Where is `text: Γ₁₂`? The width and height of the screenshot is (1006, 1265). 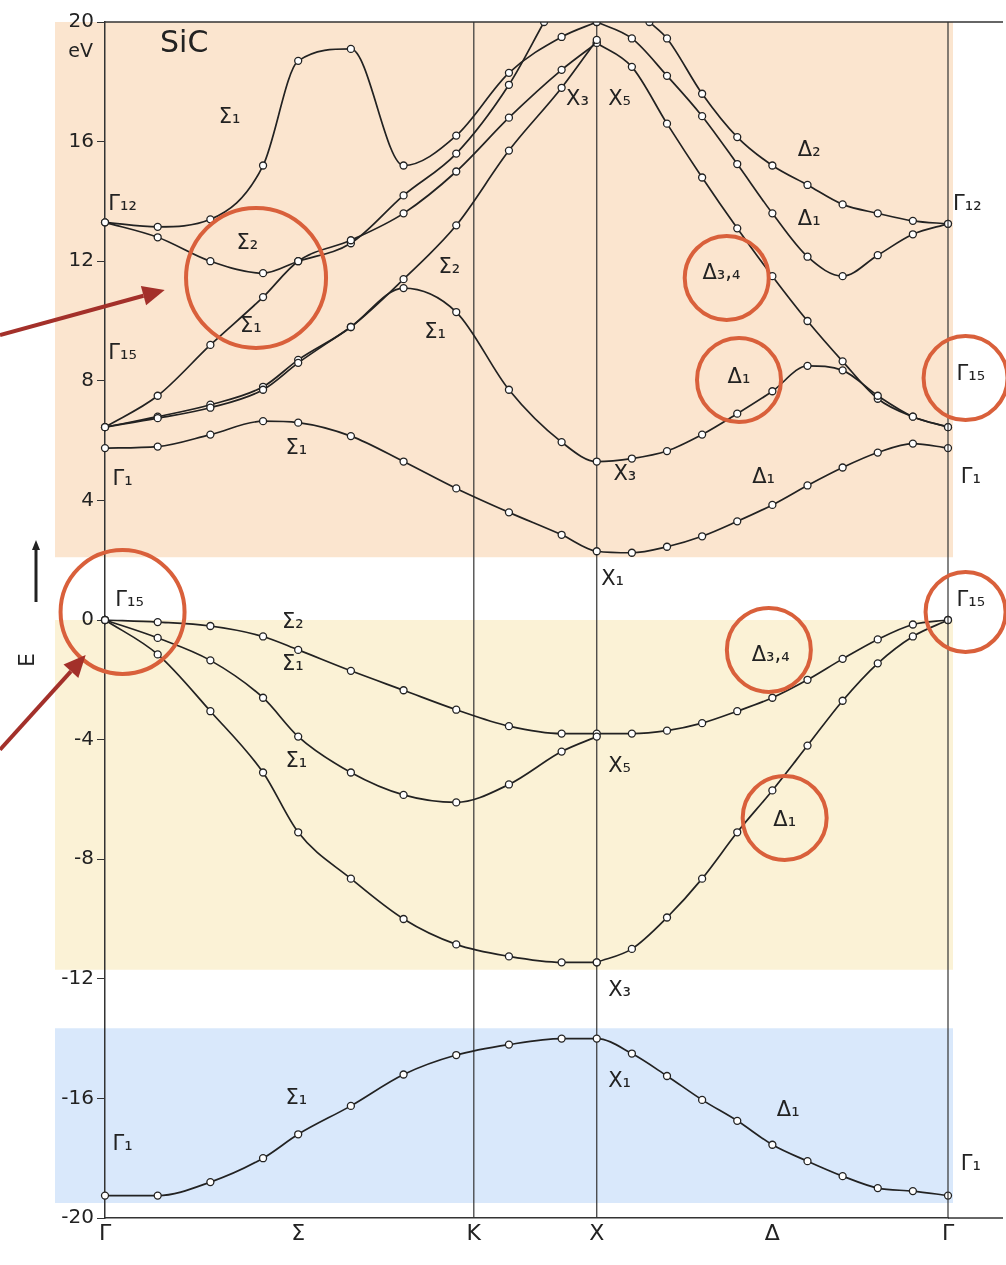 text: Γ₁₂ is located at coordinates (967, 202).